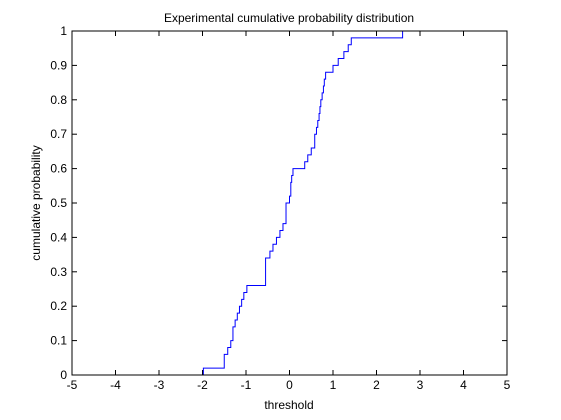 This screenshot has width=561, height=420. What do you see at coordinates (58, 306) in the screenshot?
I see `y-tick-label: 0.2` at bounding box center [58, 306].